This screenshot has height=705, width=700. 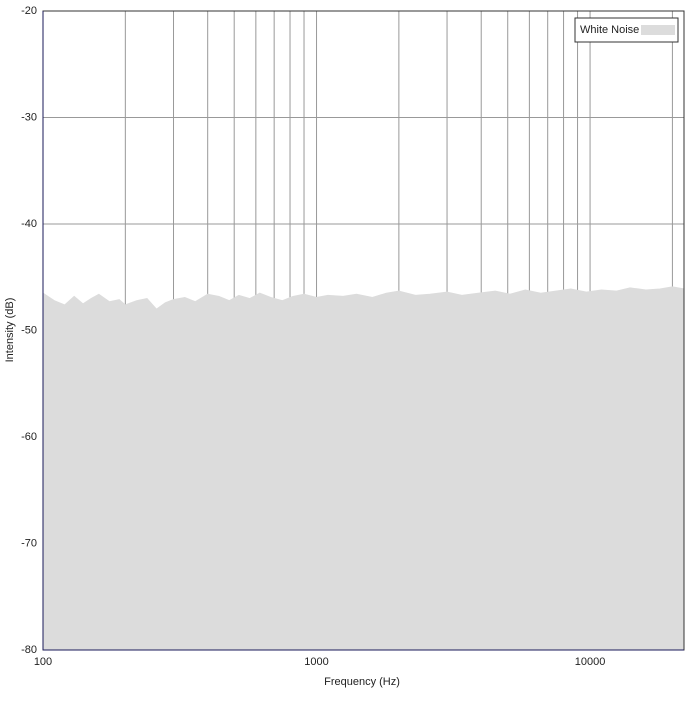 What do you see at coordinates (590, 662) in the screenshot?
I see `x-tick-label: 10000` at bounding box center [590, 662].